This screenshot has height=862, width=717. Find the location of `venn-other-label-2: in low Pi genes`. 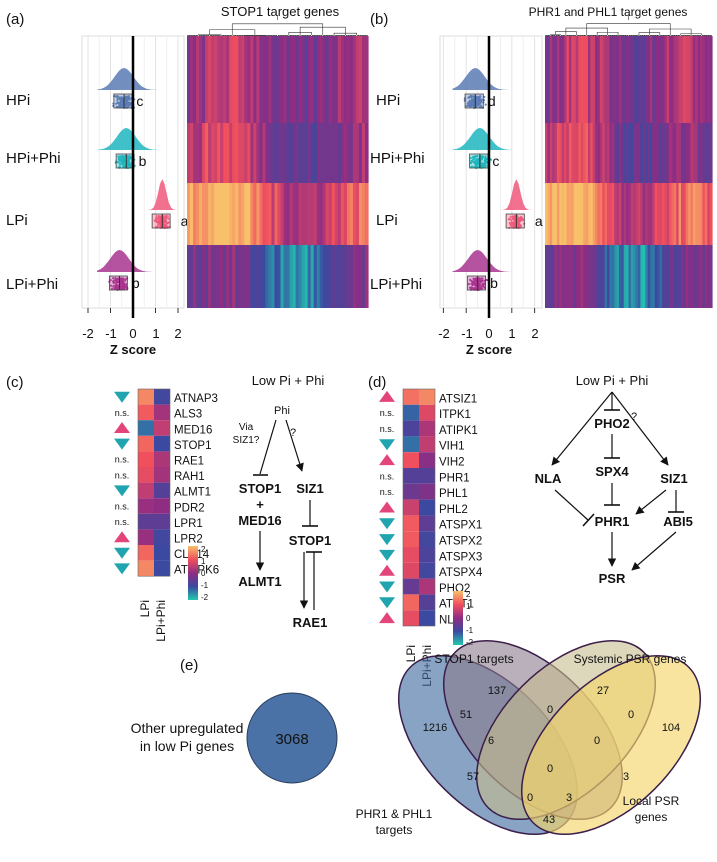

venn-other-label-2: in low Pi genes is located at coordinates (187, 746).